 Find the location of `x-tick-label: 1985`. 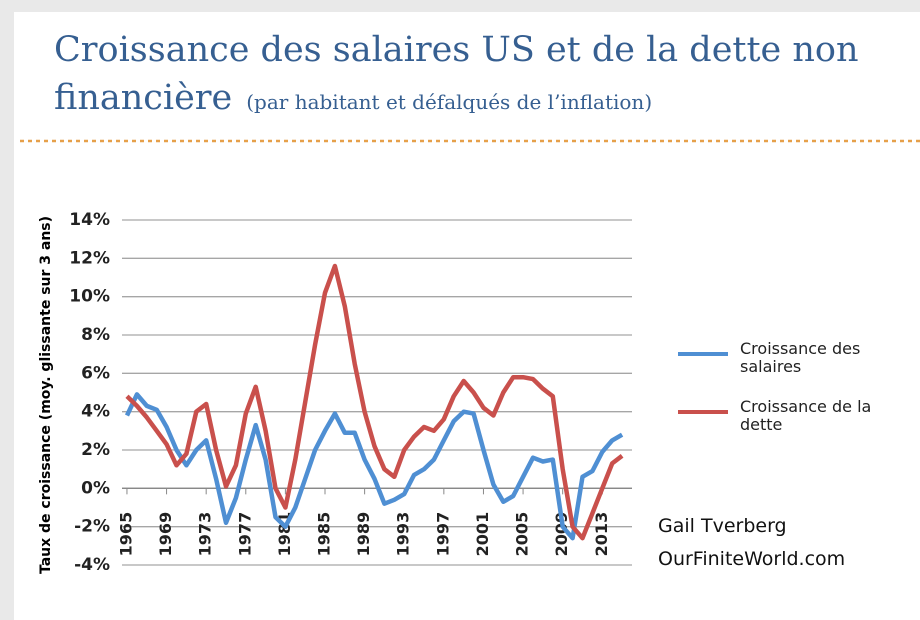

x-tick-label: 1985 is located at coordinates (324, 534).